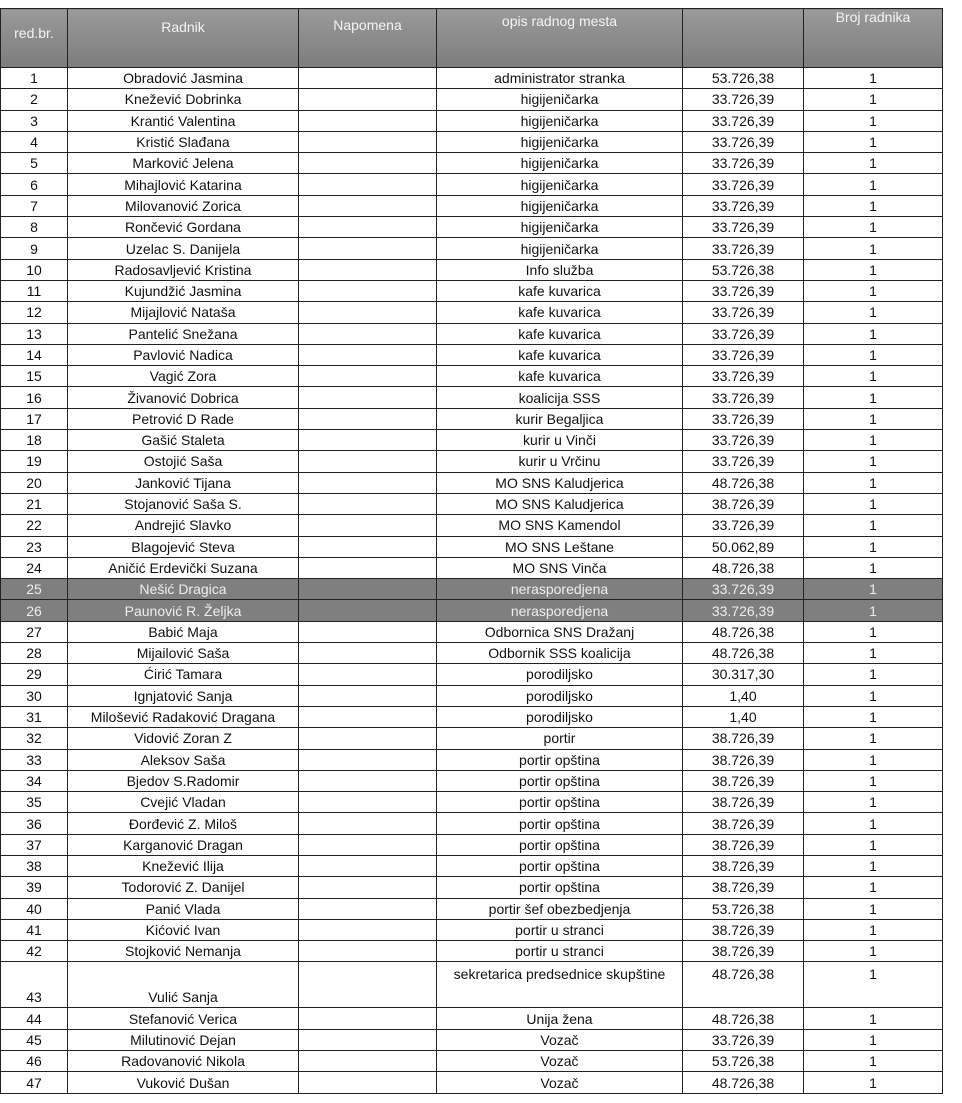 The image size is (962, 1103). What do you see at coordinates (34, 866) in the screenshot?
I see `cell-no: 38` at bounding box center [34, 866].